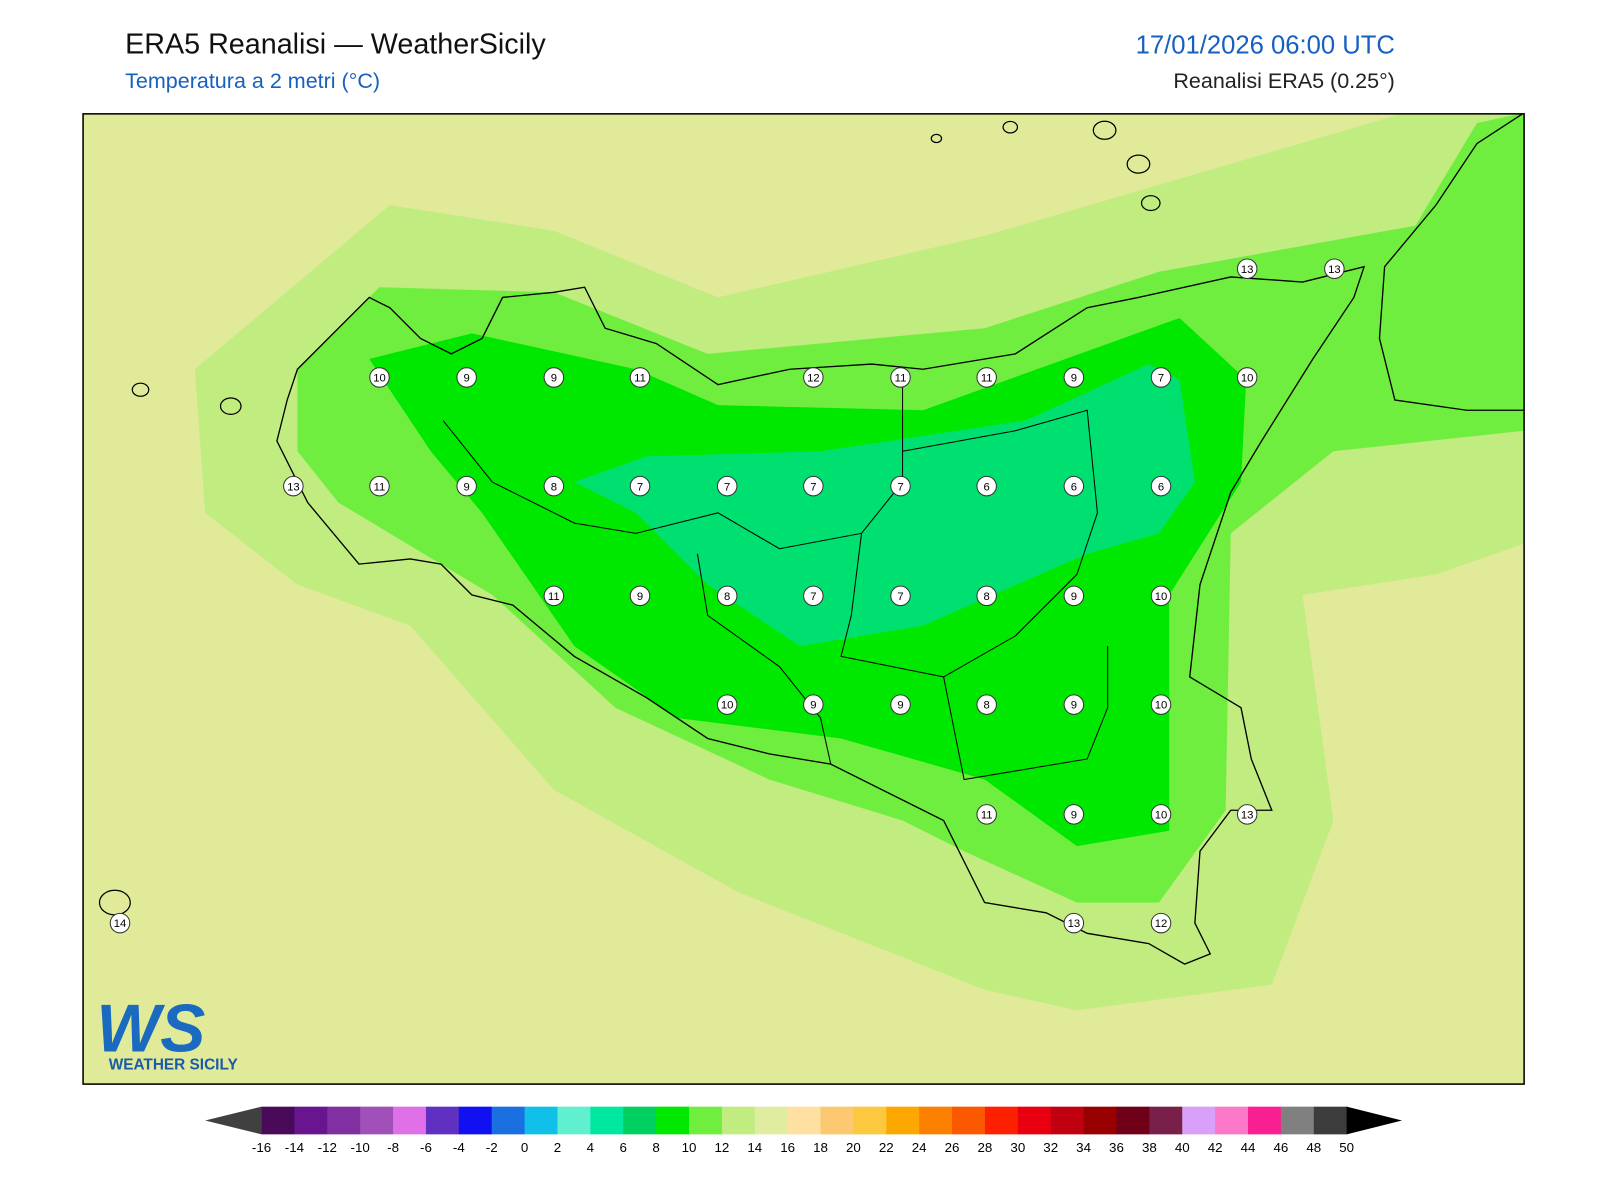 This screenshot has width=1600, height=1200. I want to click on colorbar-tick-label: 4, so click(591, 1147).